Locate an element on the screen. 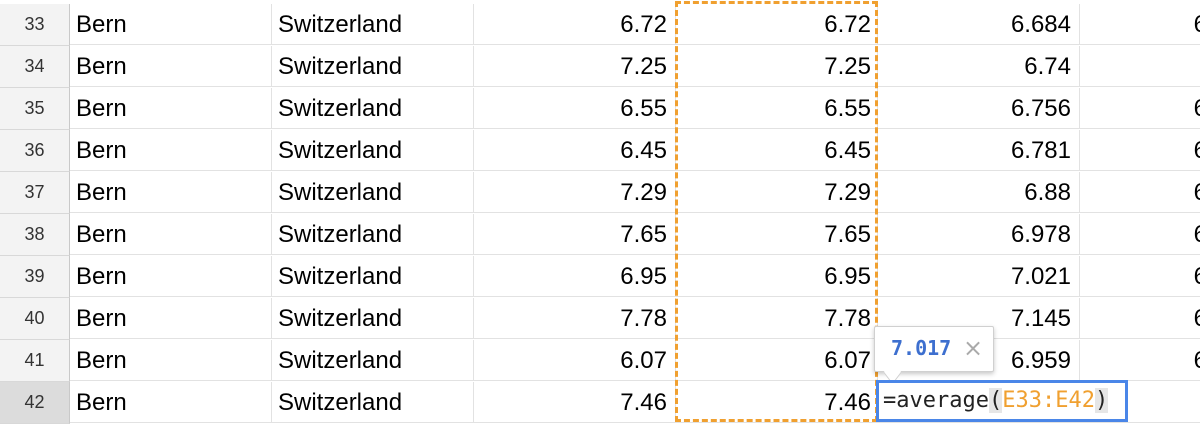 The width and height of the screenshot is (1200, 434). cell-formula-editor: =average(E33:E42) is located at coordinates (1002, 401).